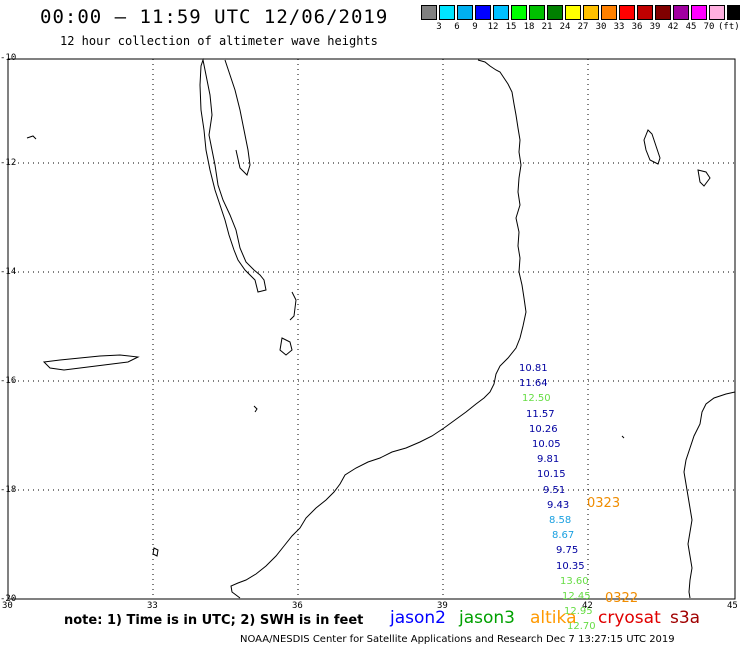  What do you see at coordinates (214, 17) in the screenshot?
I see `page-title: 00:00 – 11:59 UTC 12/06/2019` at bounding box center [214, 17].